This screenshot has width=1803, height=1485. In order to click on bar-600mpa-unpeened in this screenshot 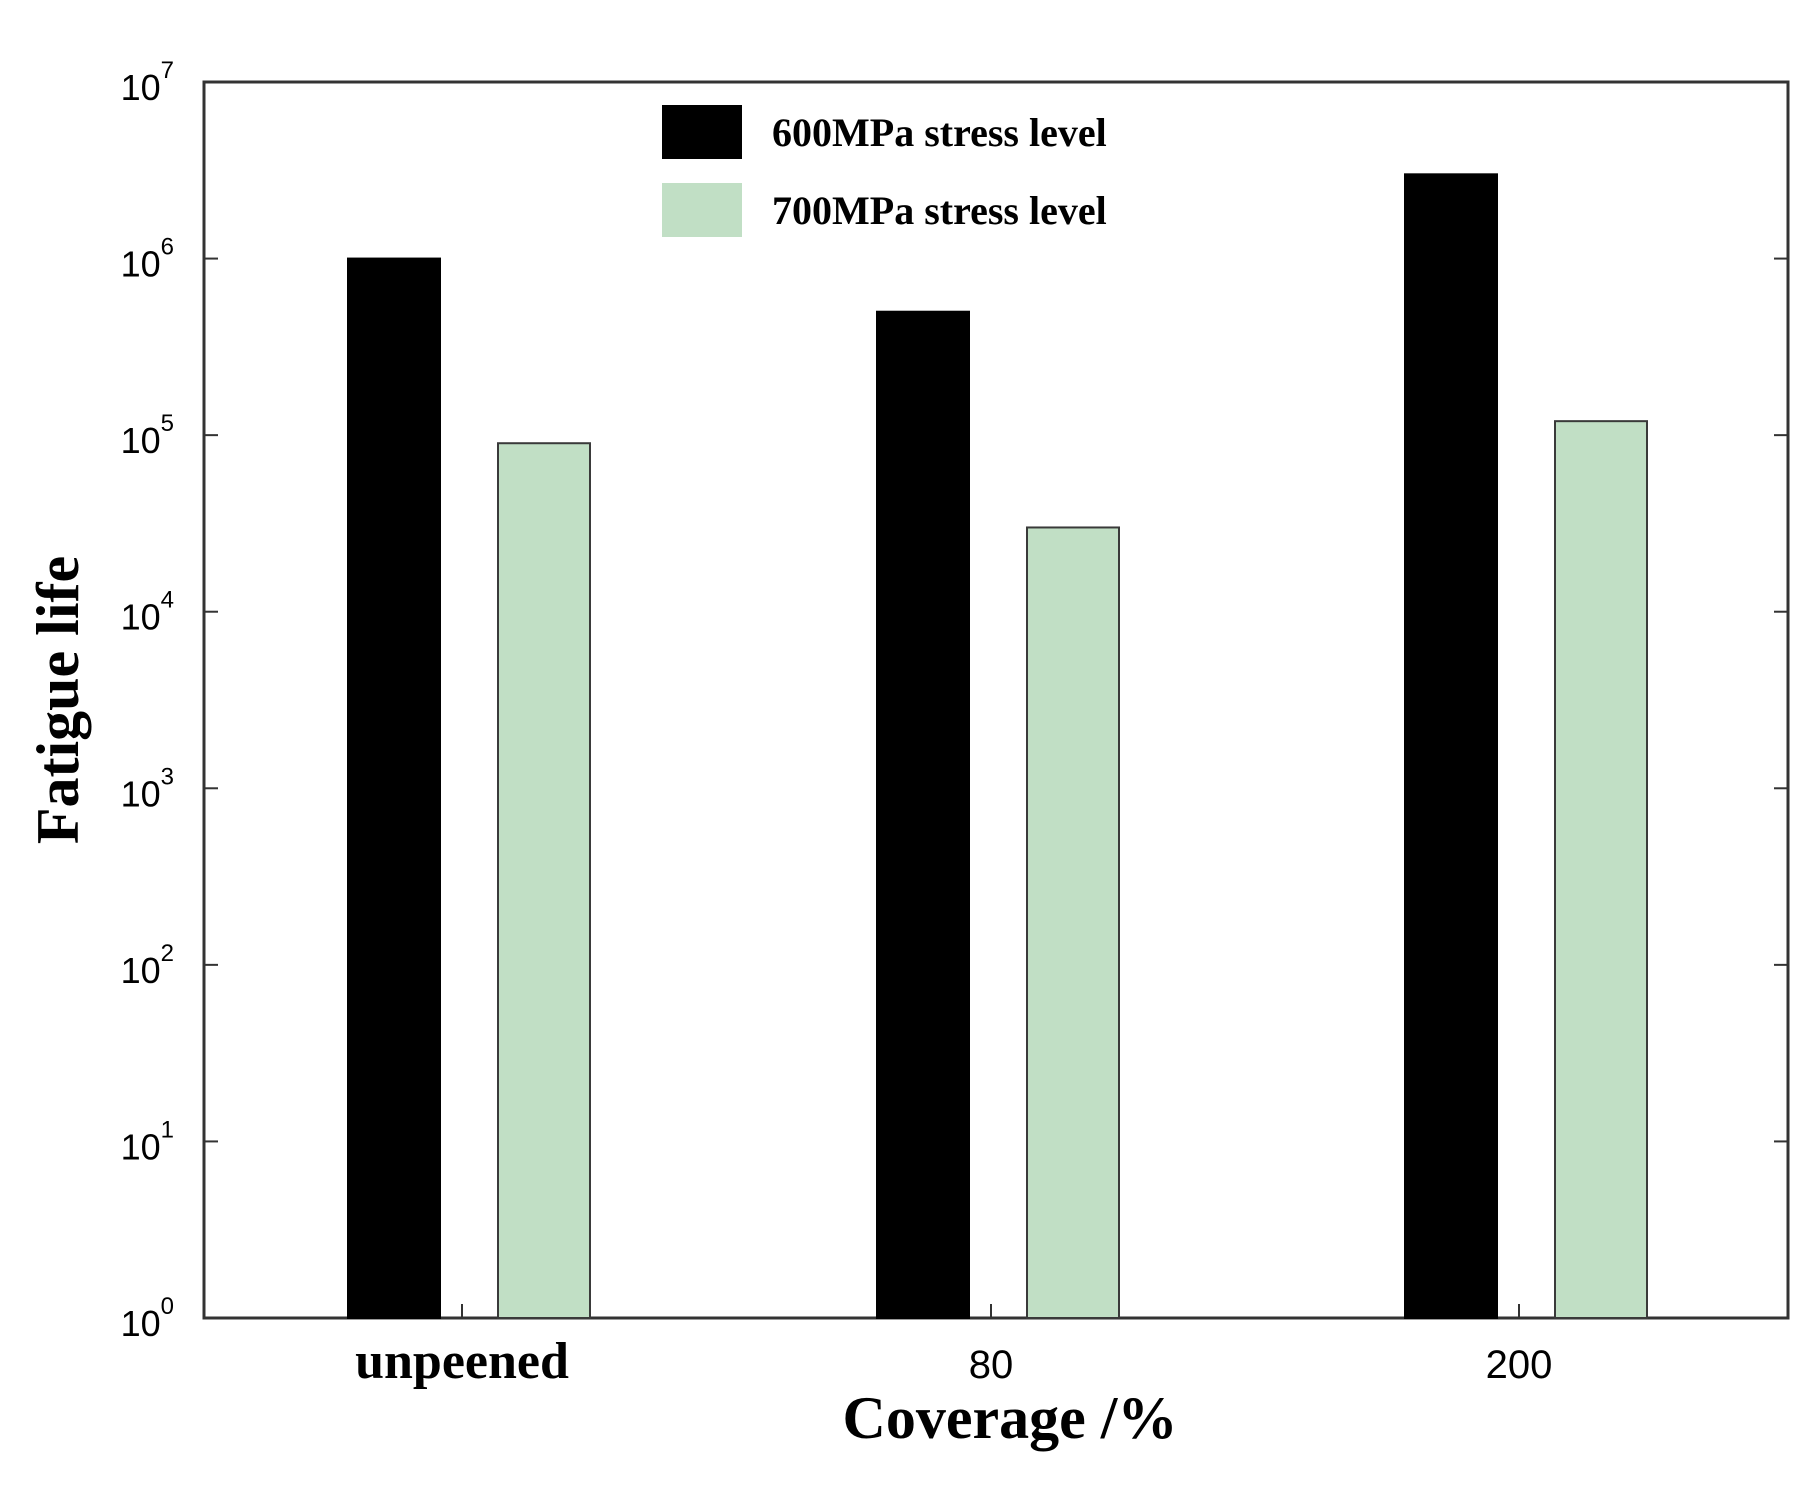, I will do `click(394, 788)`.